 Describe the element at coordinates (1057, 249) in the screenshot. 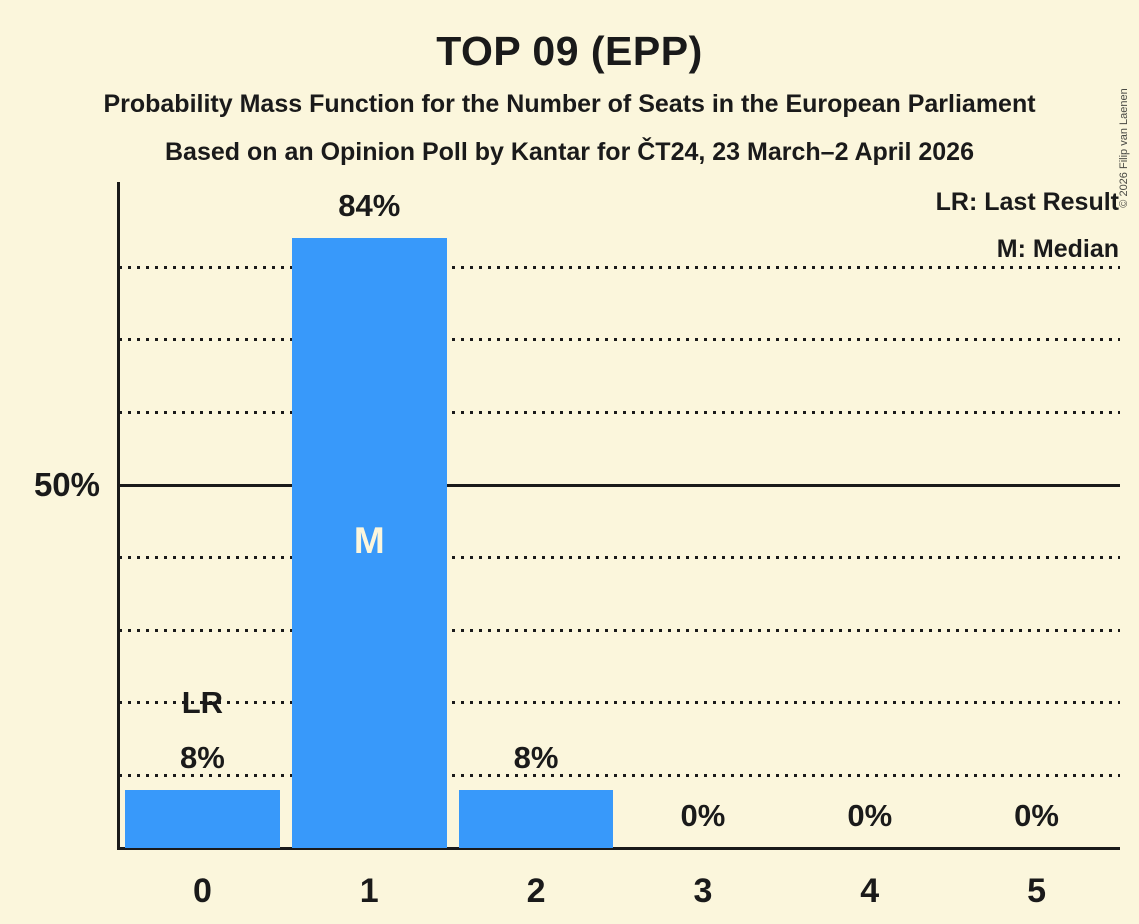

I see `legend-median: M: Median` at that location.